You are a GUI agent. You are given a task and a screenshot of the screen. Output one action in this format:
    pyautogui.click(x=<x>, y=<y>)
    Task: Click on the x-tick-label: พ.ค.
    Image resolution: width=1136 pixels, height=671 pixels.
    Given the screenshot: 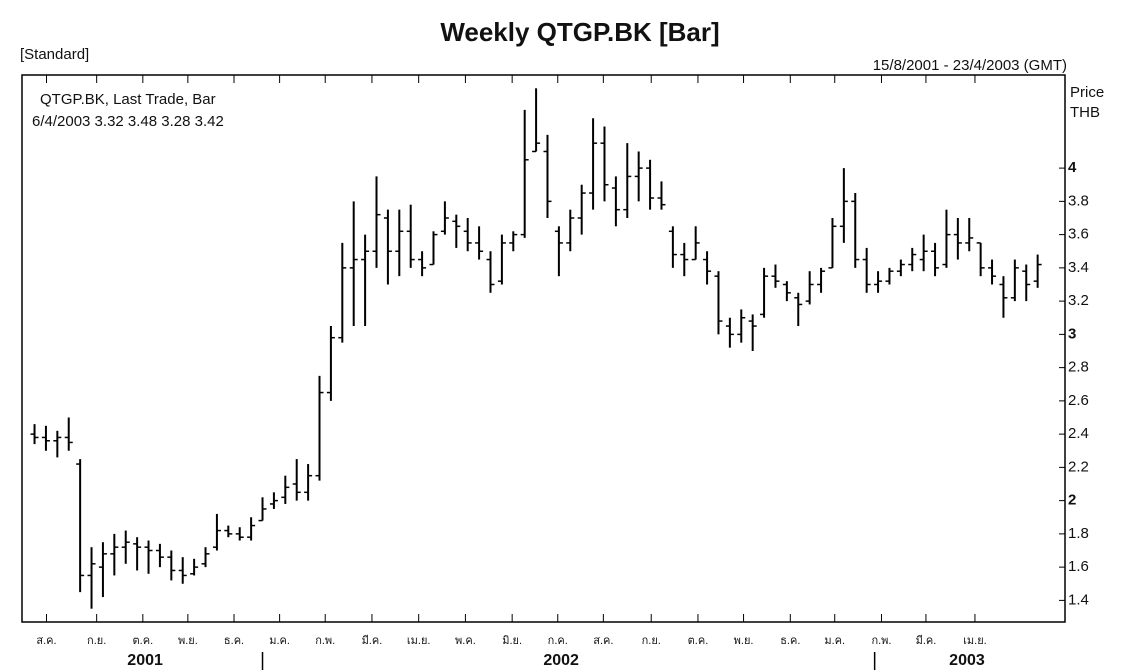 What is the action you would take?
    pyautogui.click(x=465, y=641)
    